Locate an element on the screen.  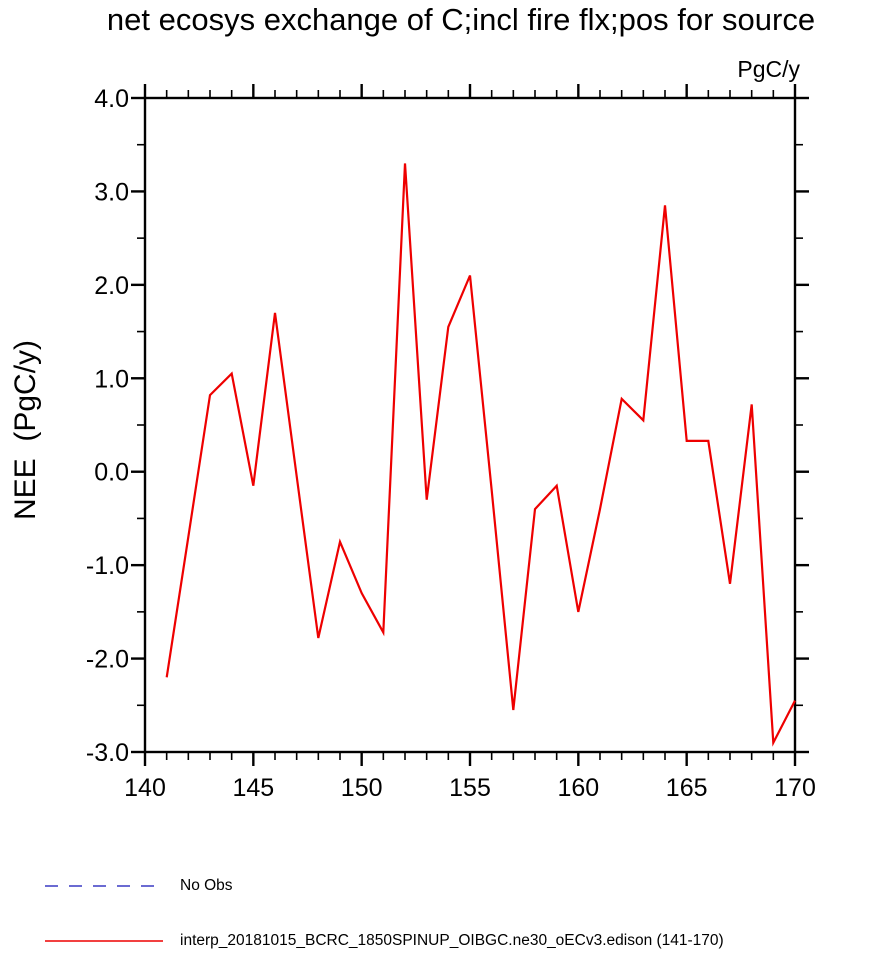
x-tick-label: 145 is located at coordinates (253, 788).